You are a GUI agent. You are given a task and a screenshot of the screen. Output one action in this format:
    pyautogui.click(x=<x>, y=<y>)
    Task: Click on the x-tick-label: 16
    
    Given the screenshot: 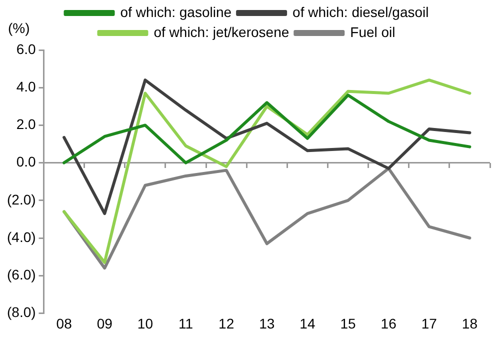 What is the action you would take?
    pyautogui.click(x=388, y=323)
    